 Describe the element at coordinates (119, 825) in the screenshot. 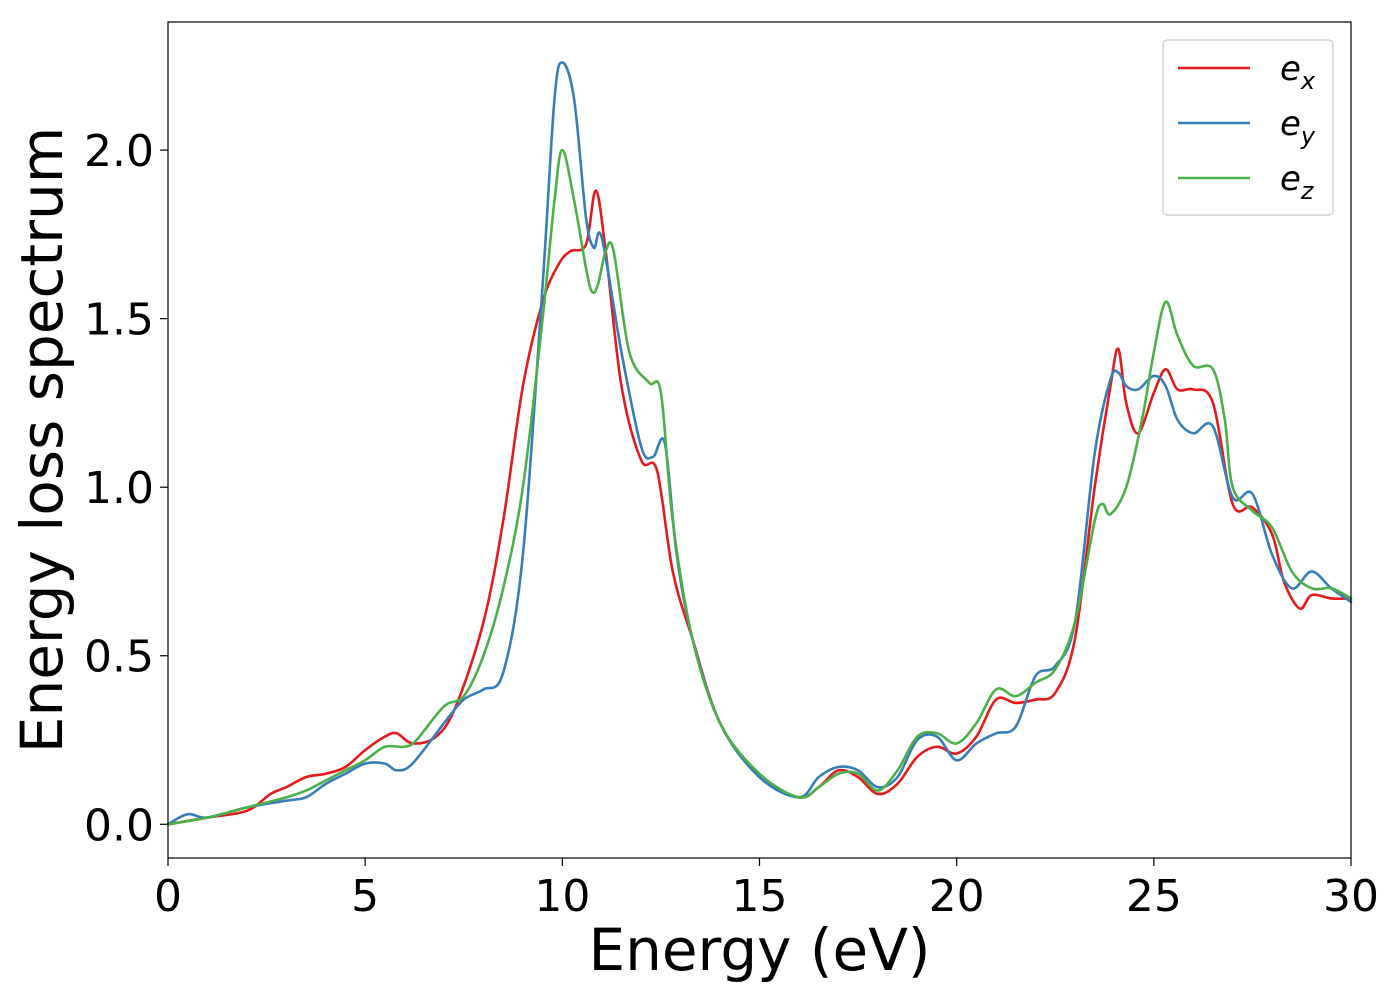

I see `y-tick-label: 0.0` at that location.